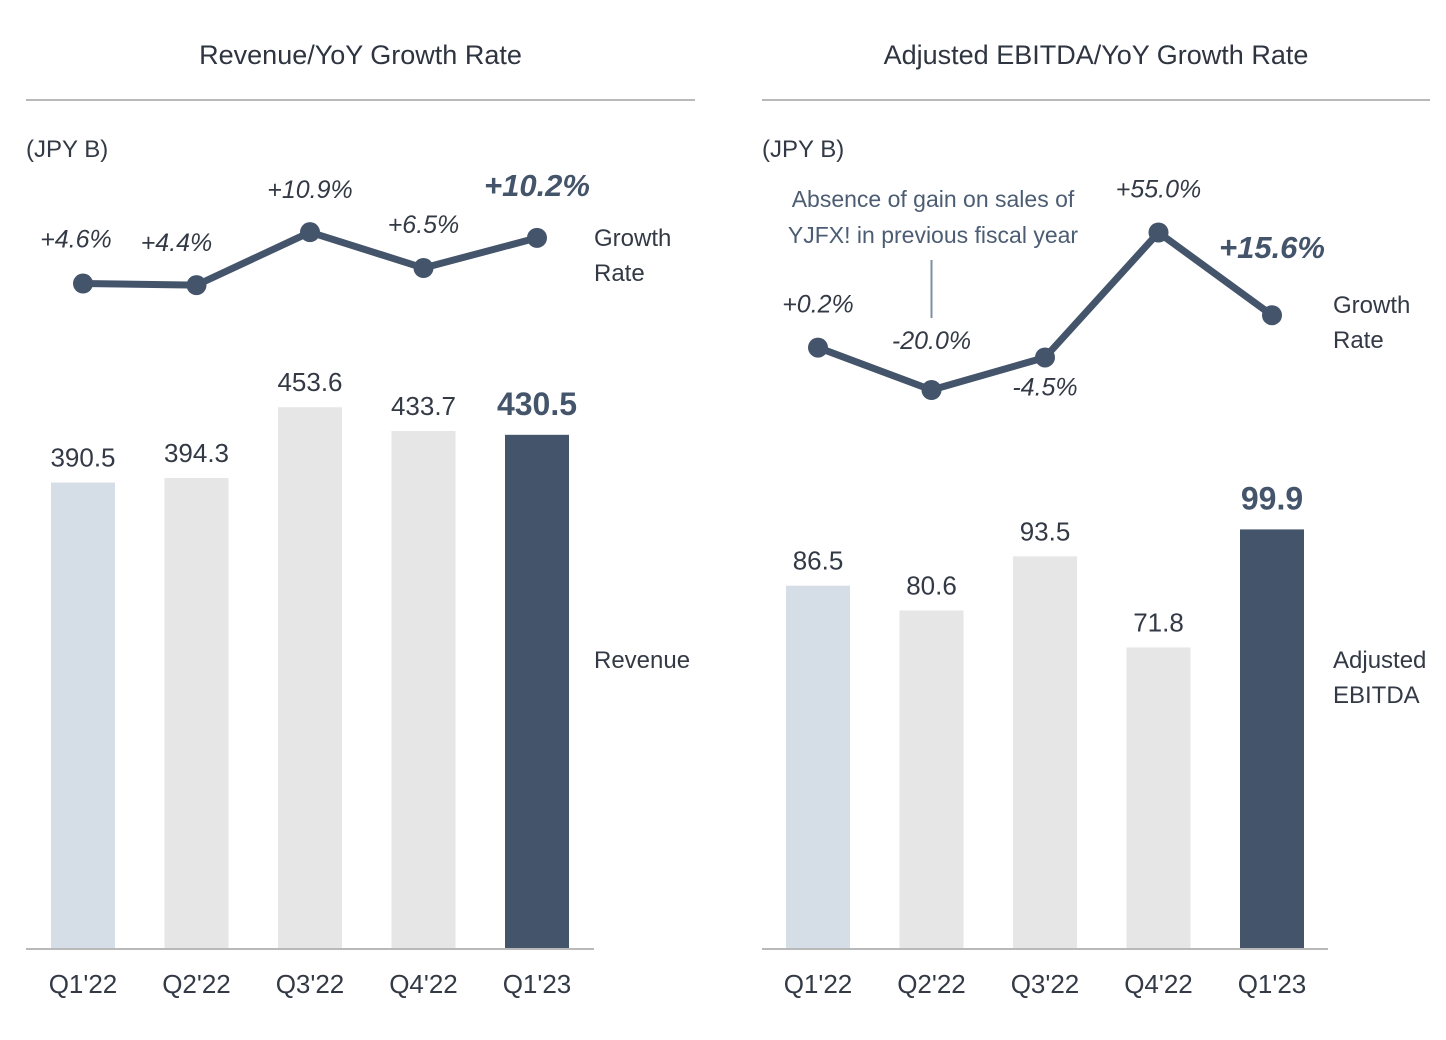 This screenshot has height=1040, width=1446. What do you see at coordinates (818, 561) in the screenshot?
I see `bar-value-label-1: 86.5` at bounding box center [818, 561].